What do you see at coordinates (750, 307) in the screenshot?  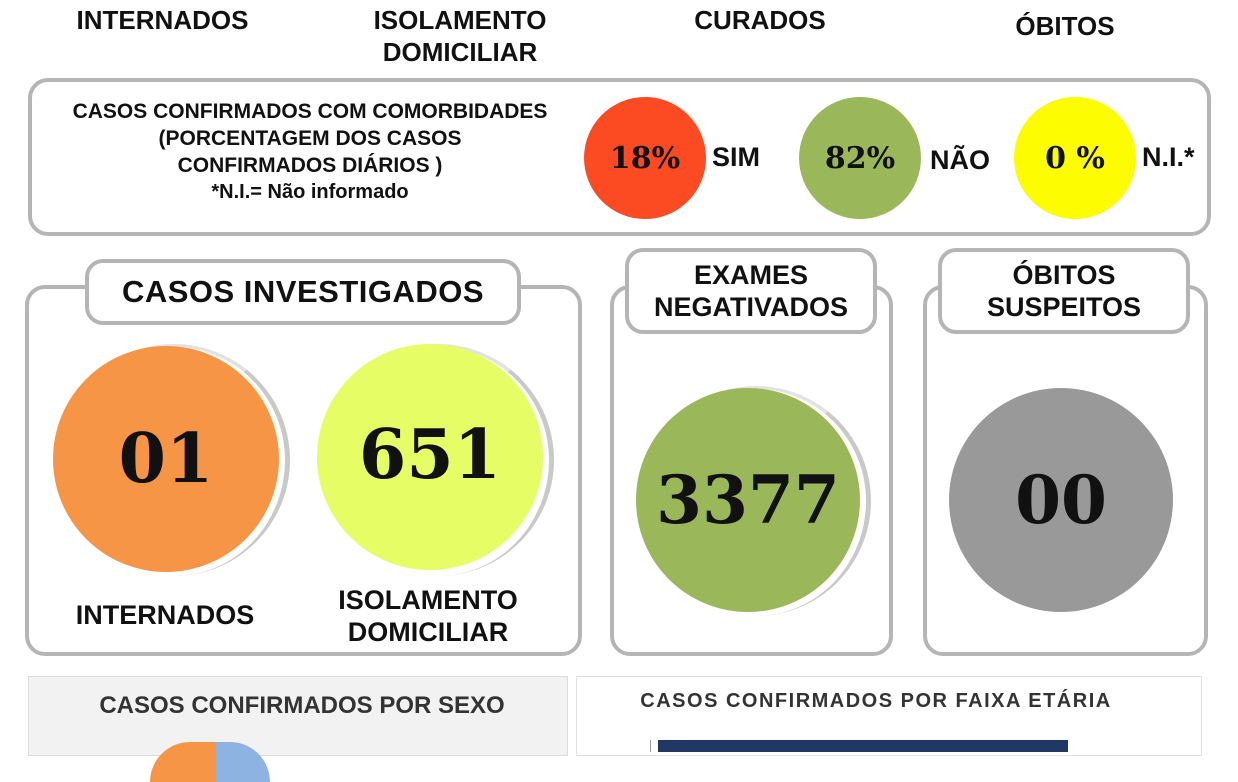 I see `exames-title-line-2: NEGATIVADOS` at bounding box center [750, 307].